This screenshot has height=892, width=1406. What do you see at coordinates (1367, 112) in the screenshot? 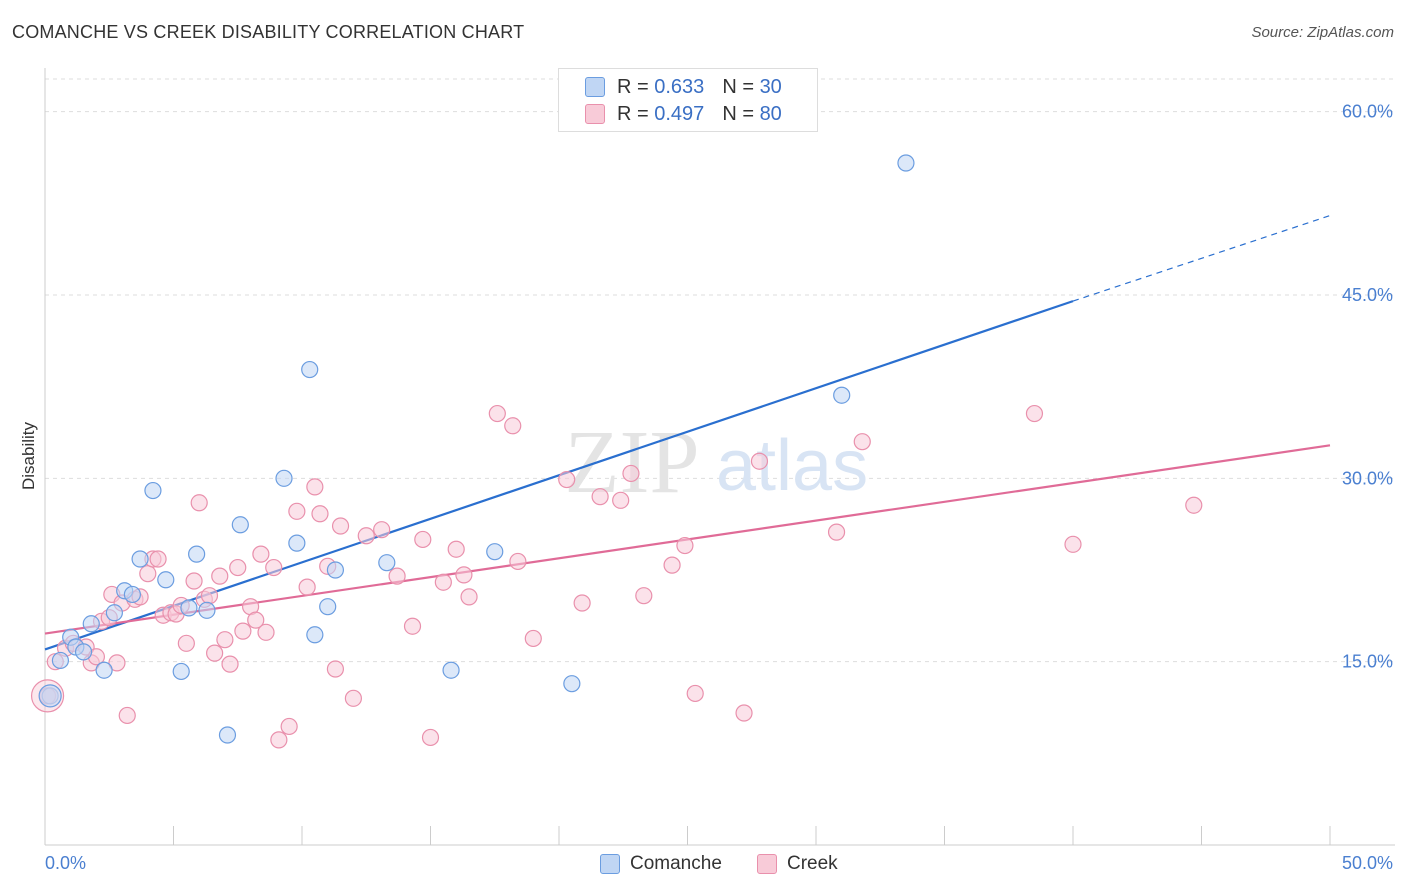
I see `y-tick-label: 60.0%` at bounding box center [1367, 112].